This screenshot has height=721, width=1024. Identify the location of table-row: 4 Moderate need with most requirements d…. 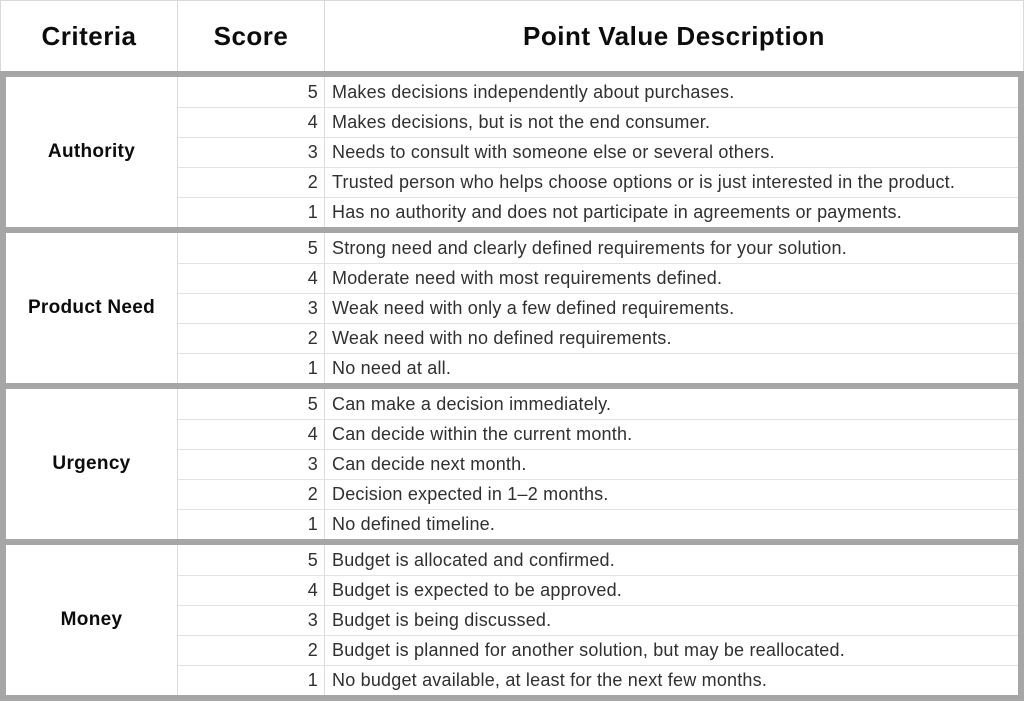
(598, 278).